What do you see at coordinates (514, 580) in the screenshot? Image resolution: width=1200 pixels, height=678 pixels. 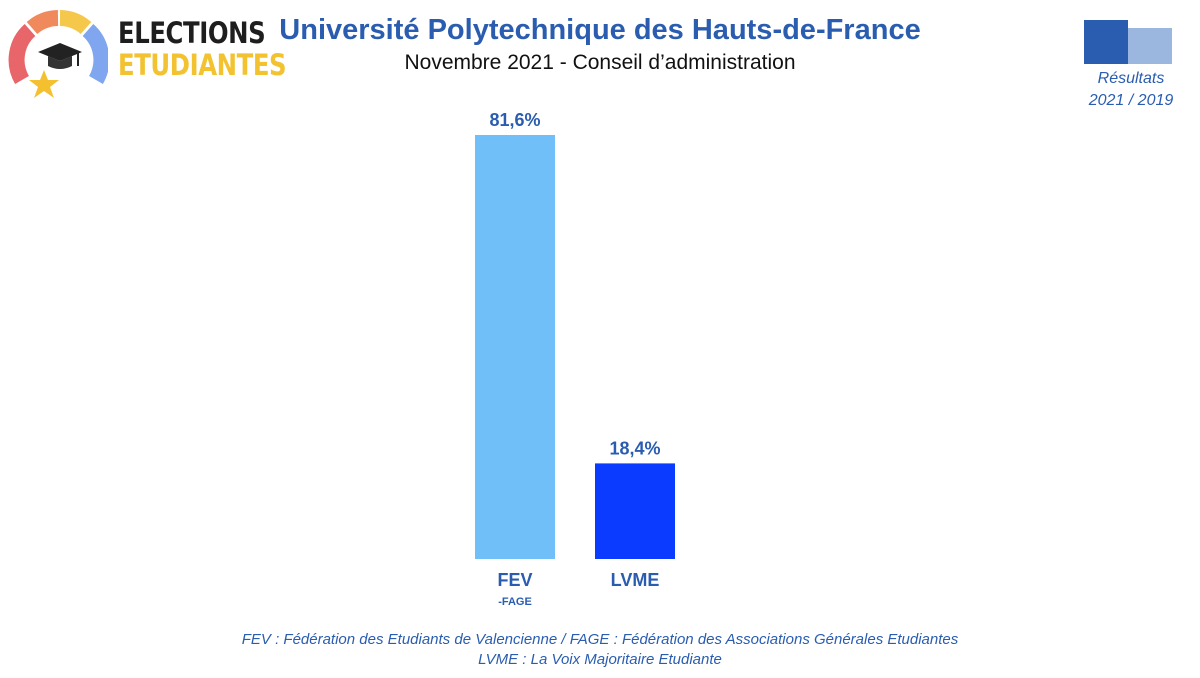 I see `category-label-fev: FEV` at bounding box center [514, 580].